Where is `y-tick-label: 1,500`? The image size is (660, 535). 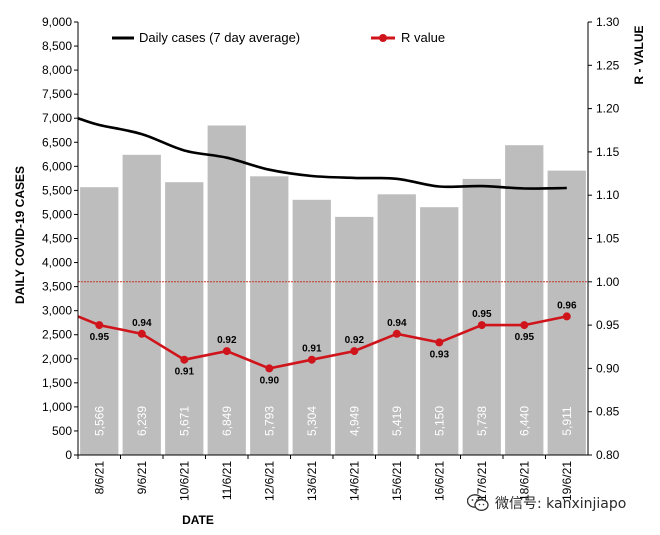
y-tick-label: 1,500 is located at coordinates (57, 383).